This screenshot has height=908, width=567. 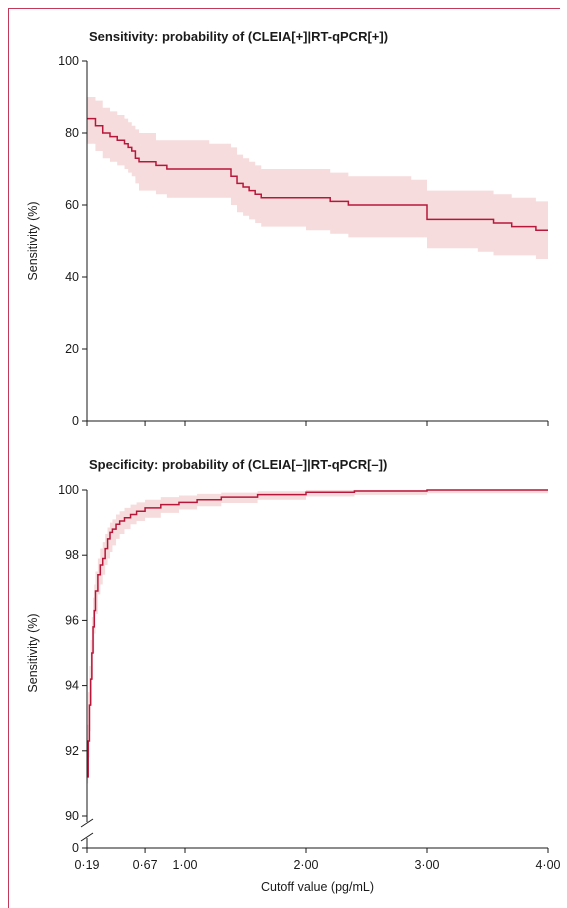 I want to click on figure-border-left, so click(x=8, y=458).